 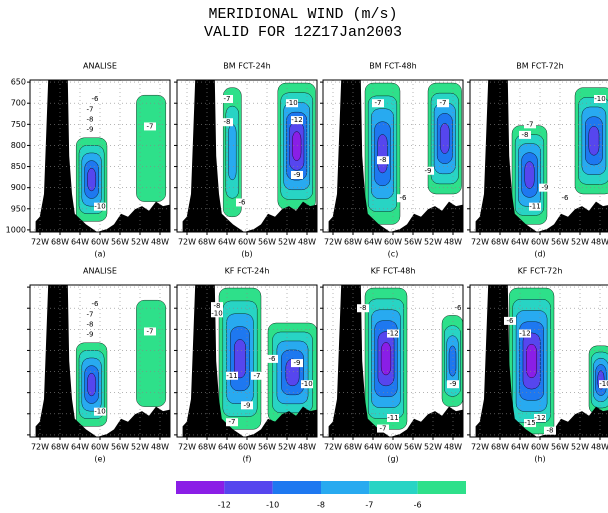 What do you see at coordinates (369, 505) in the screenshot?
I see `colorbar-label: -7` at bounding box center [369, 505].